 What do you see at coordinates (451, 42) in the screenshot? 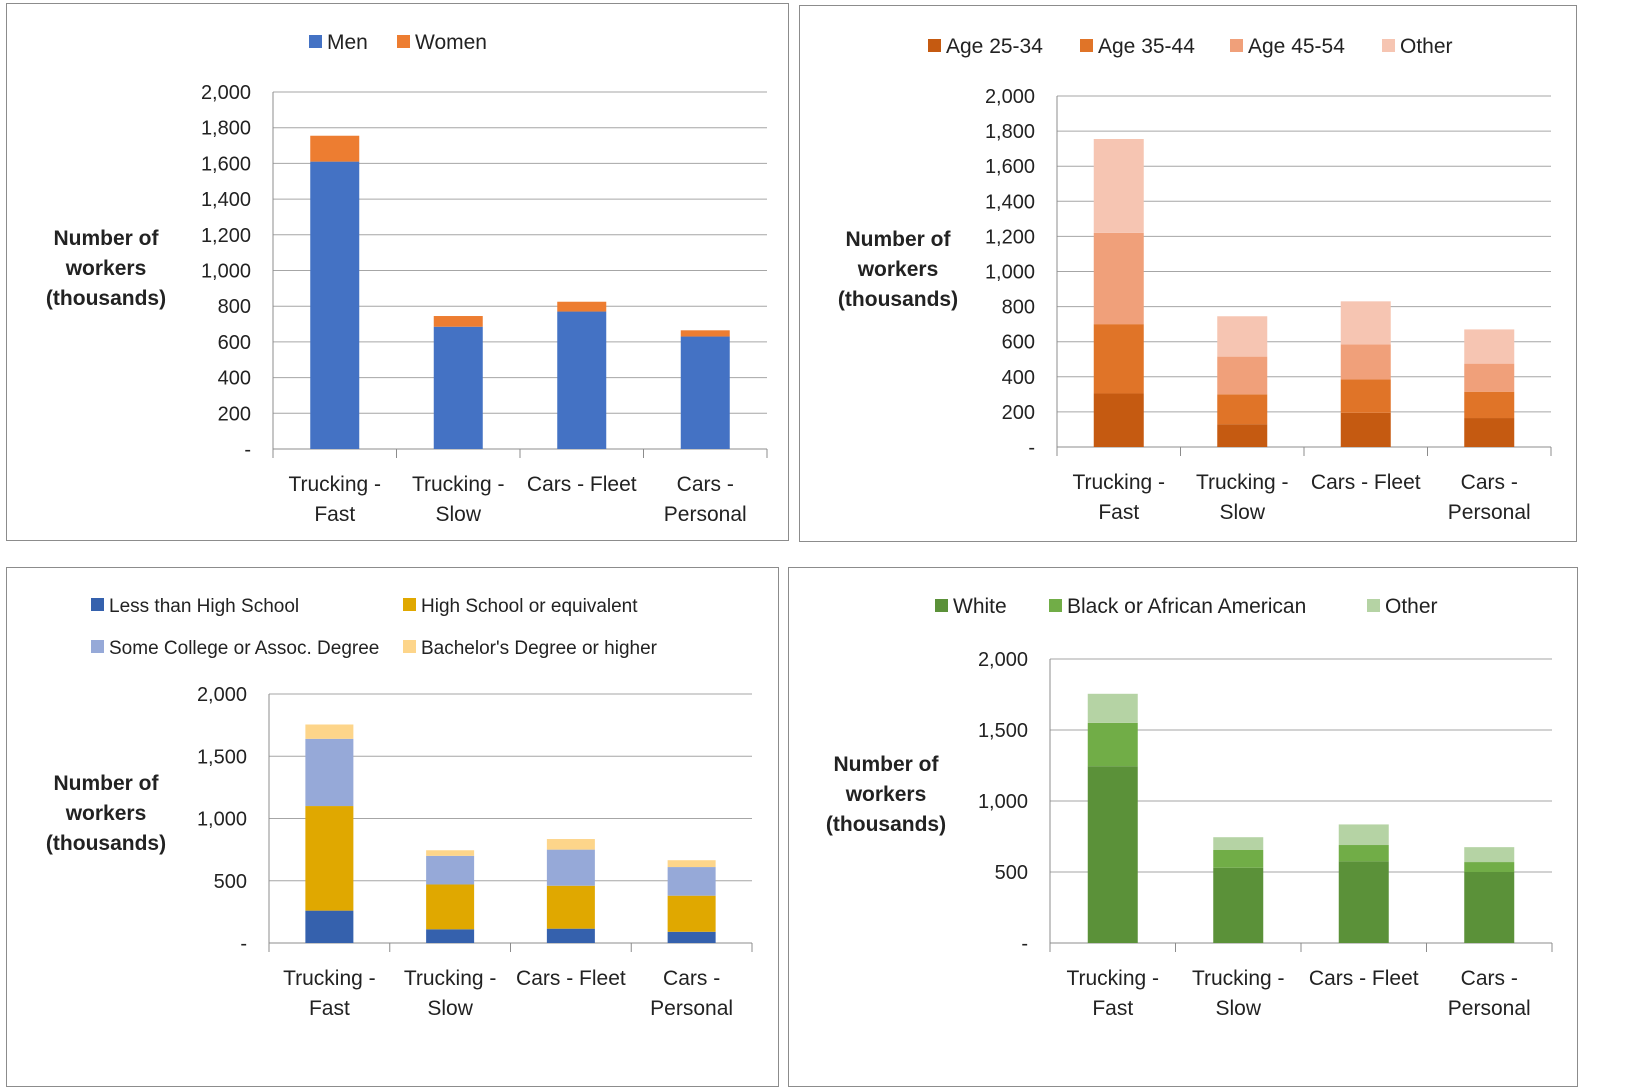
I see `legend-label-women: Women` at bounding box center [451, 42].